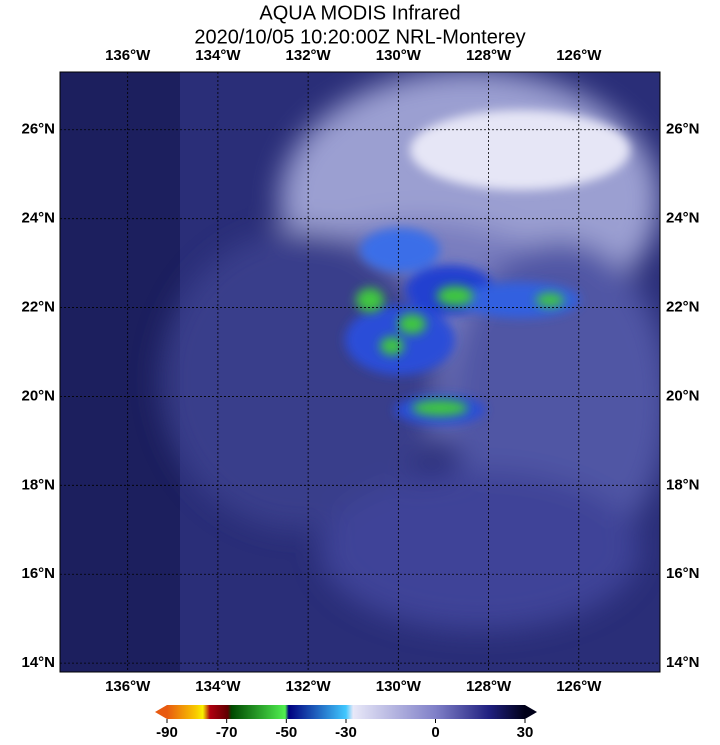 The width and height of the screenshot is (720, 745). I want to click on colorbar-tick-label: -50, so click(286, 732).